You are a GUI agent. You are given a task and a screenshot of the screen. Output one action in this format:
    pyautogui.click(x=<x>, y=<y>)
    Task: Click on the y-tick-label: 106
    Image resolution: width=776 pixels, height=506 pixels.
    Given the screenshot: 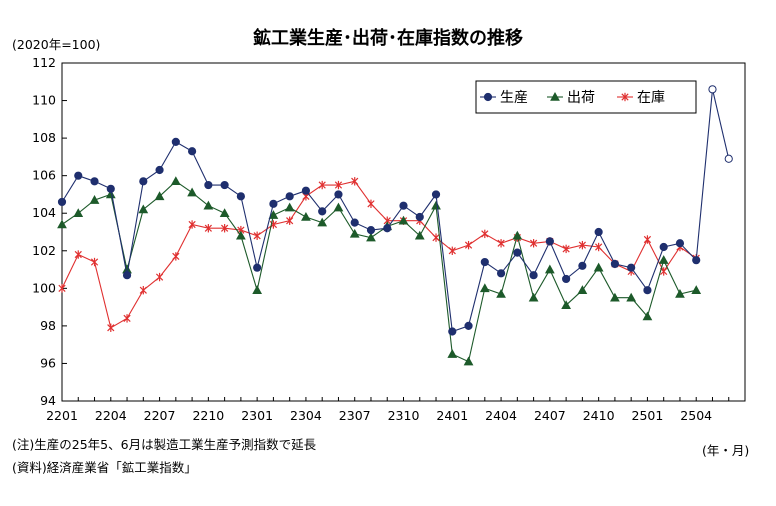 What is the action you would take?
    pyautogui.click(x=44, y=175)
    